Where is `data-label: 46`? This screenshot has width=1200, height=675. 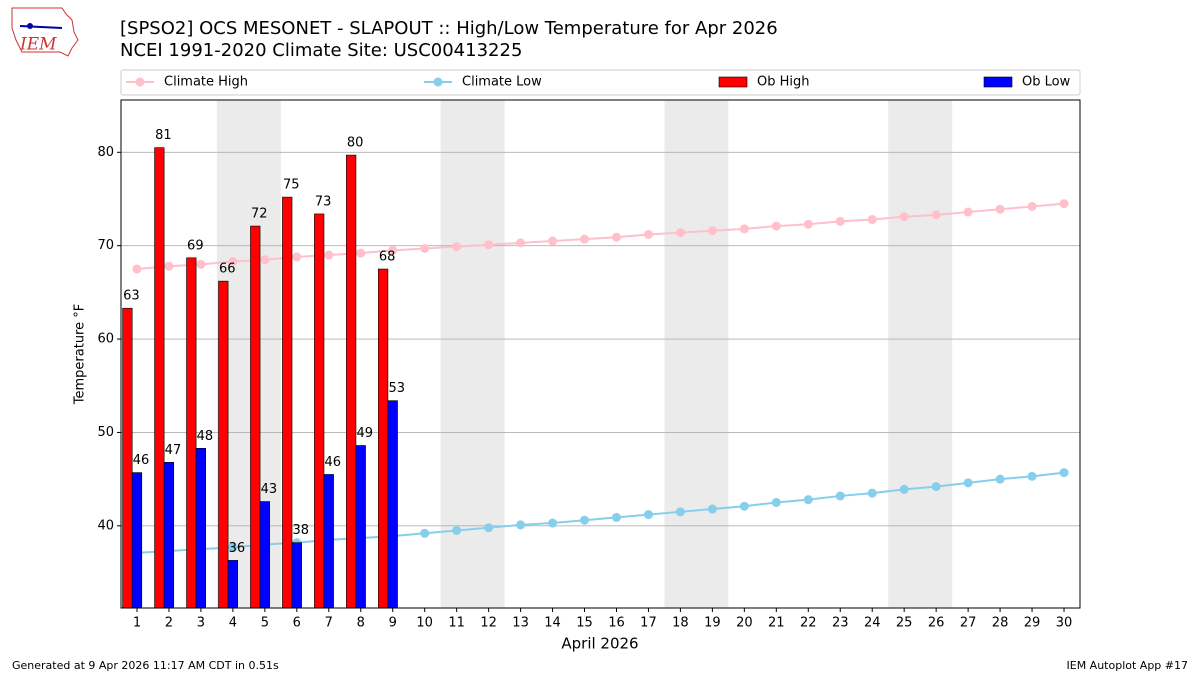 data-label: 46 is located at coordinates (141, 460).